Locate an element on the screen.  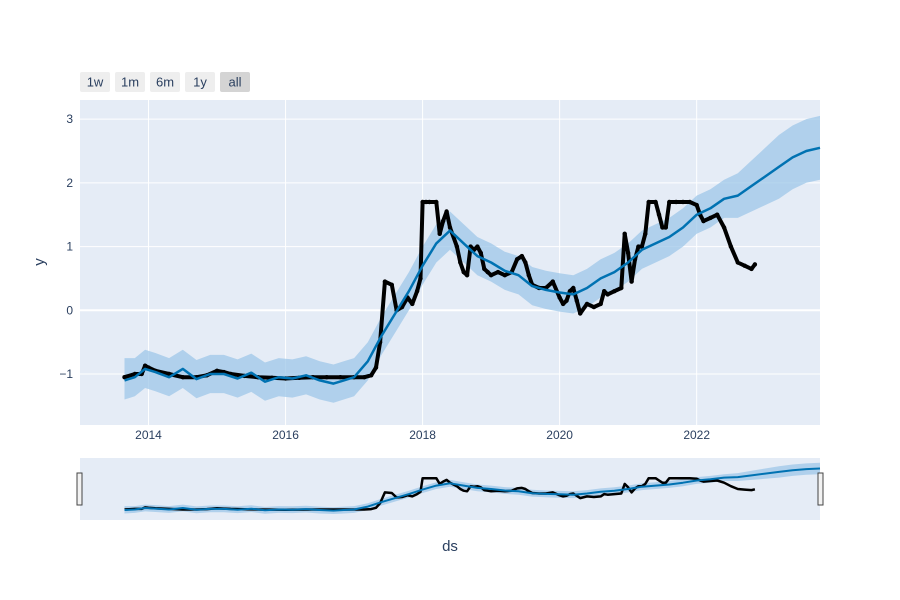
slider-uncertainty-band is located at coordinates (472, 488).